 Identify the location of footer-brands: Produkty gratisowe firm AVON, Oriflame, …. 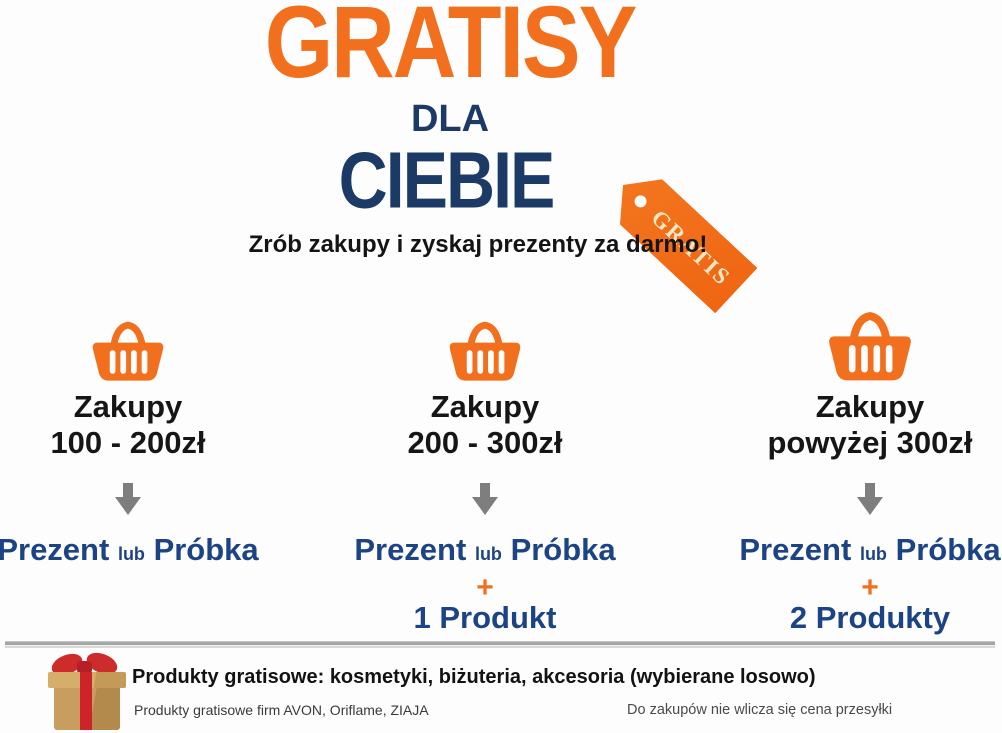
(281, 710).